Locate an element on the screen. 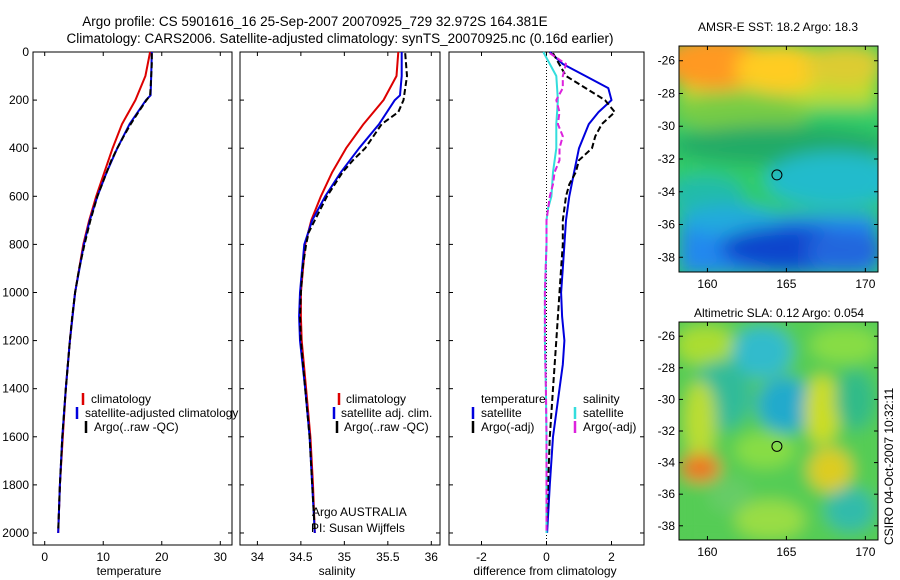 The height and width of the screenshot is (580, 900). salinity-annotation-line2: PI: Susan Wijffels is located at coordinates (358, 528).